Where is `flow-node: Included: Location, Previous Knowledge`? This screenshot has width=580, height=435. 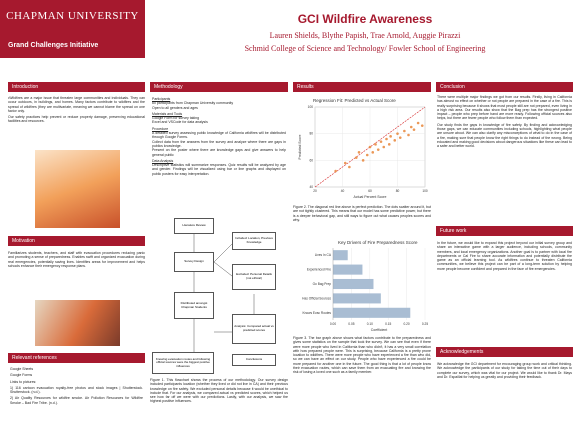 flow-node: Included: Location, Previous Knowledge is located at coordinates (254, 241).